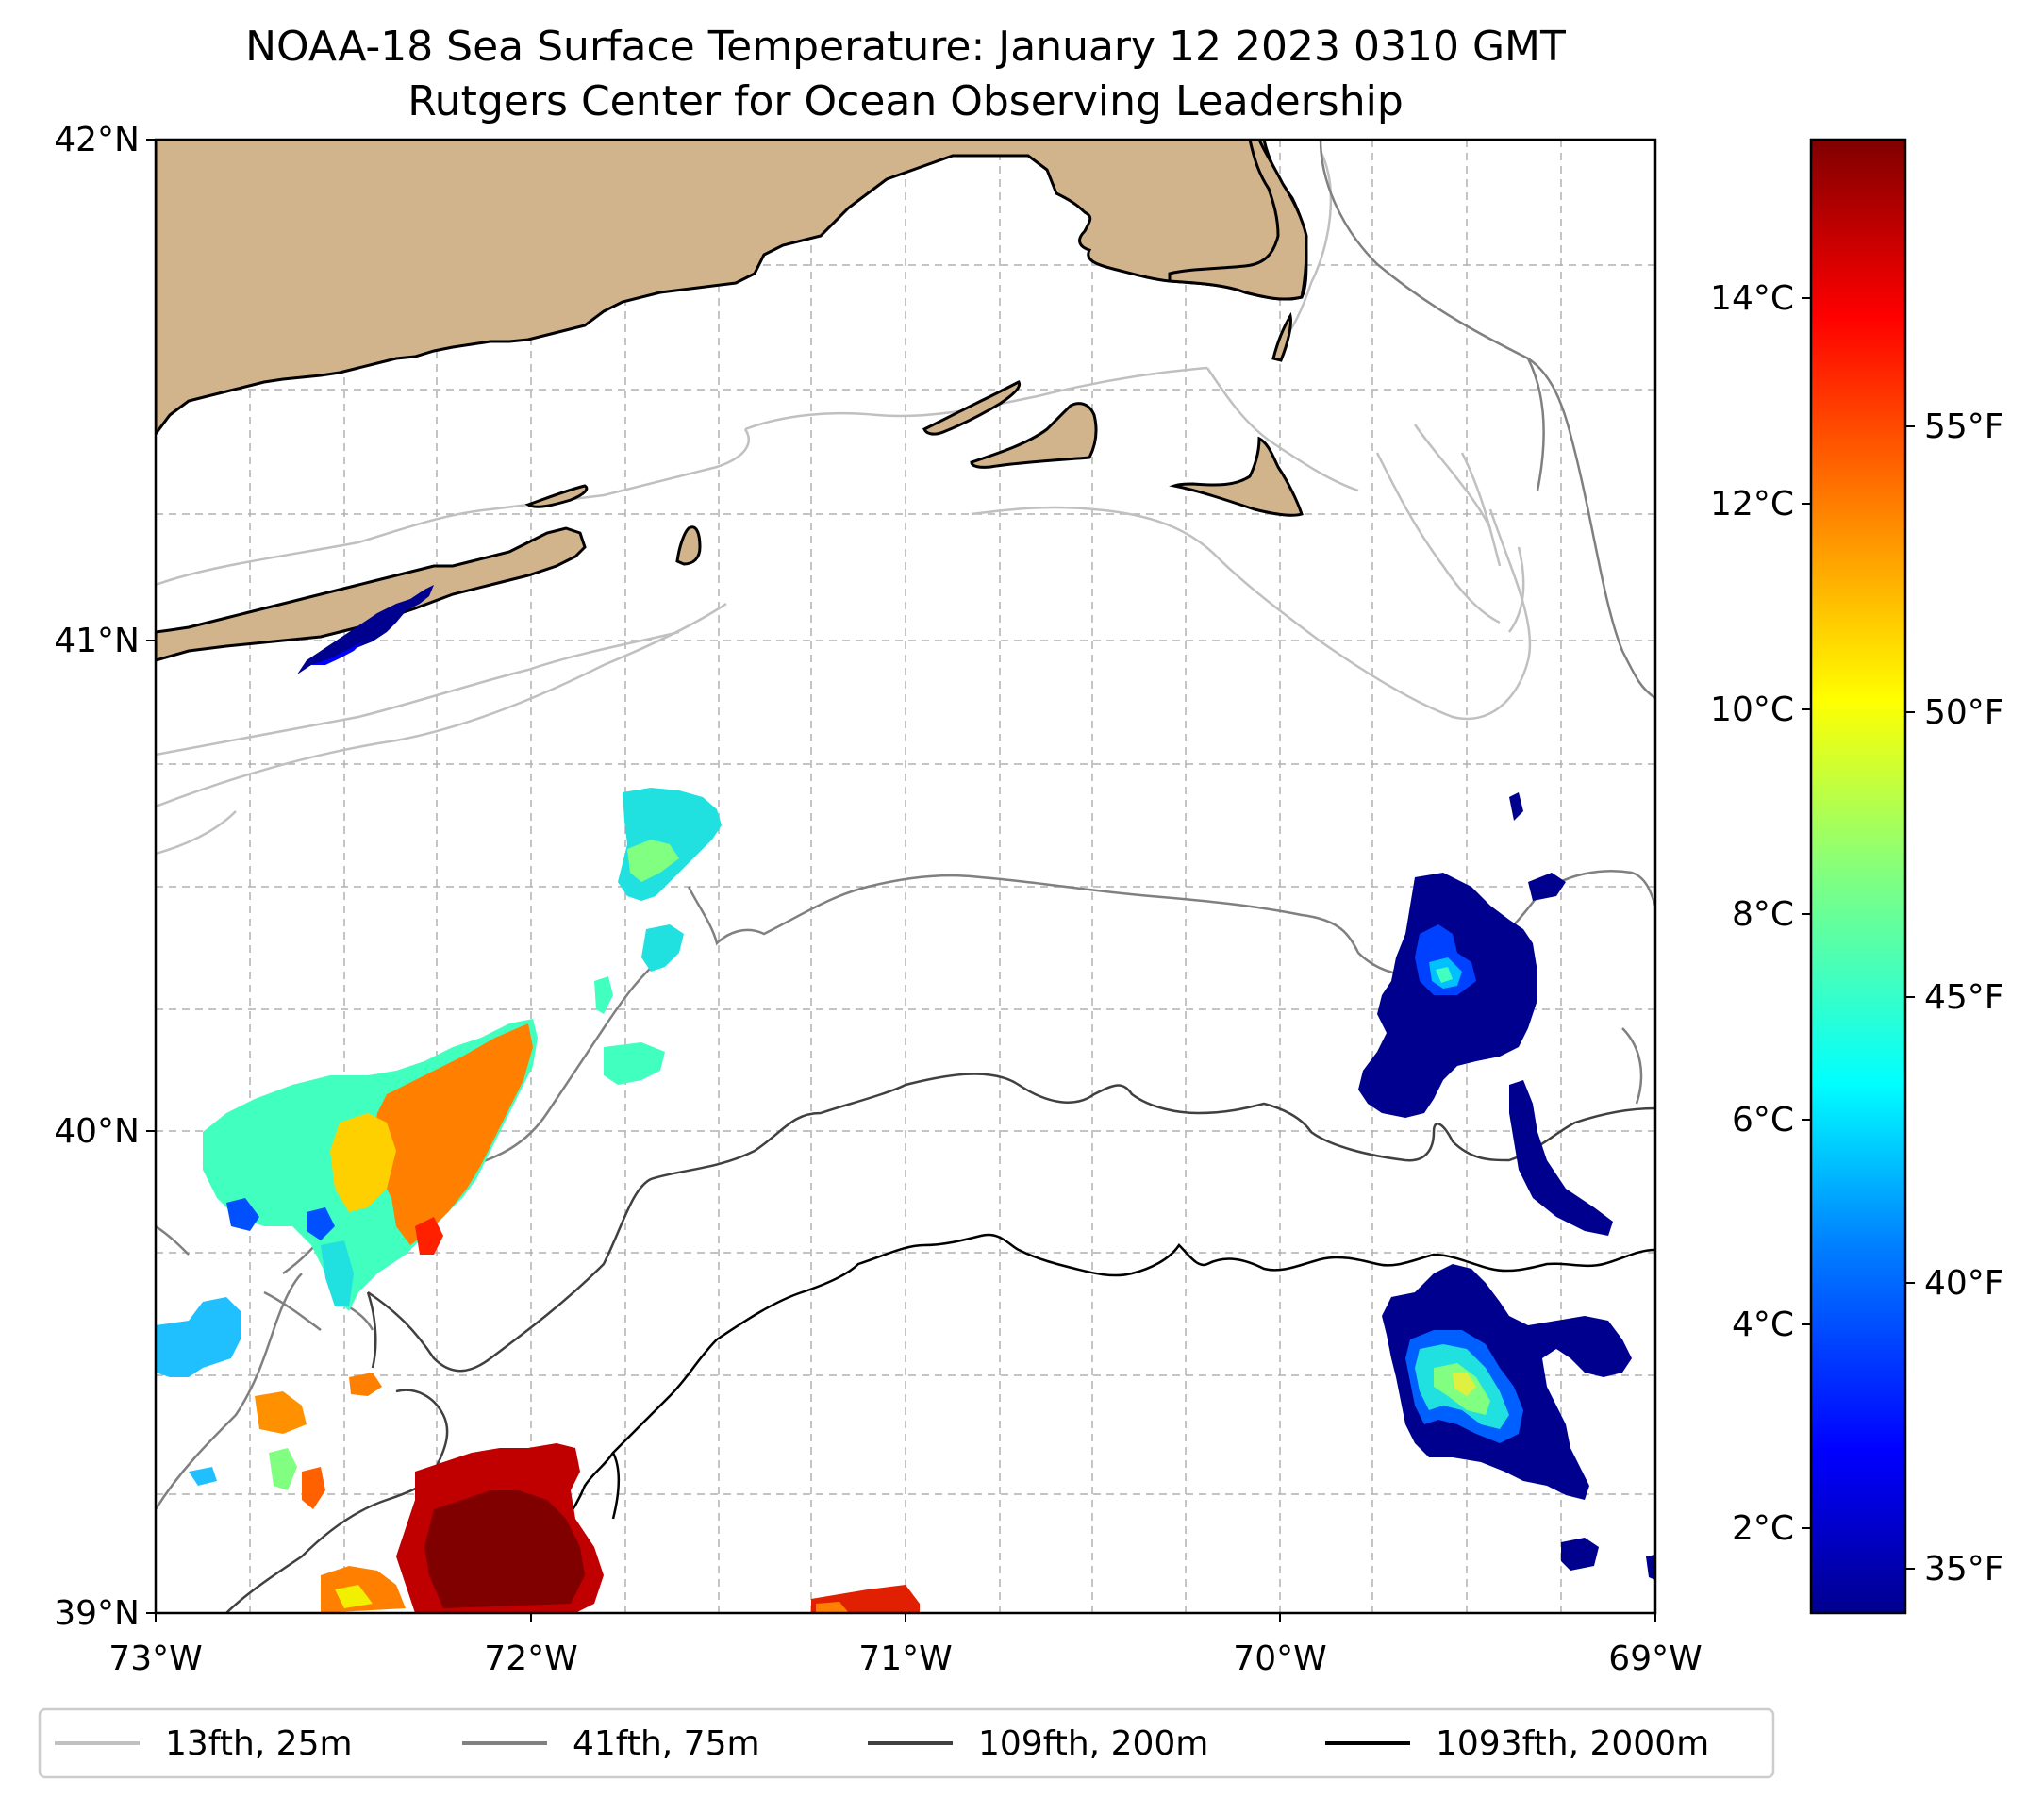 Image resolution: width=2044 pixels, height=1797 pixels. I want to click on cbar-c-14: 14°C, so click(1752, 298).